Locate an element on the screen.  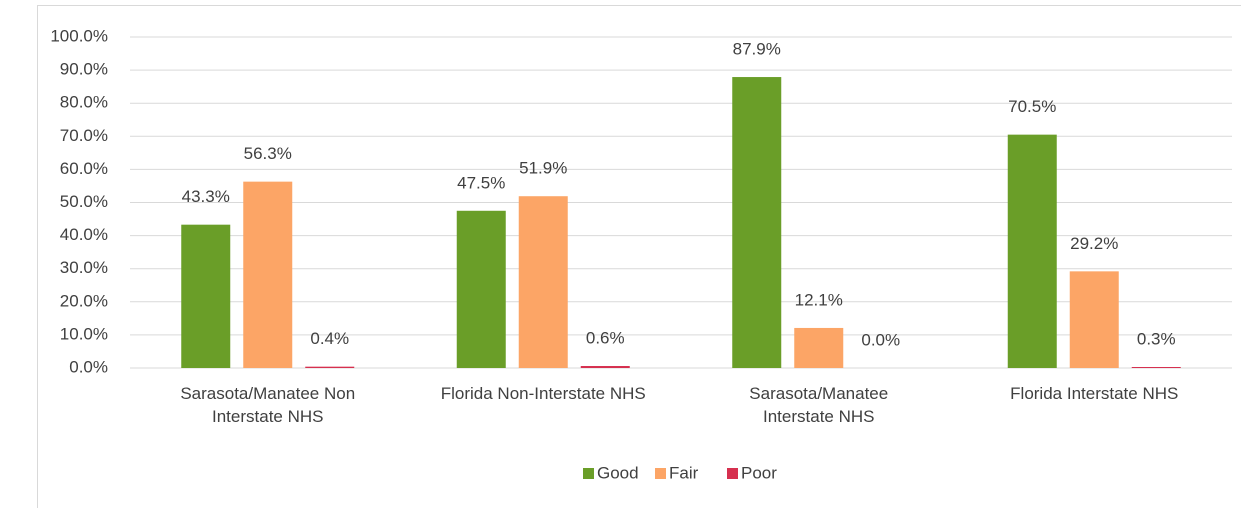
value-label: 56.3% is located at coordinates (268, 153).